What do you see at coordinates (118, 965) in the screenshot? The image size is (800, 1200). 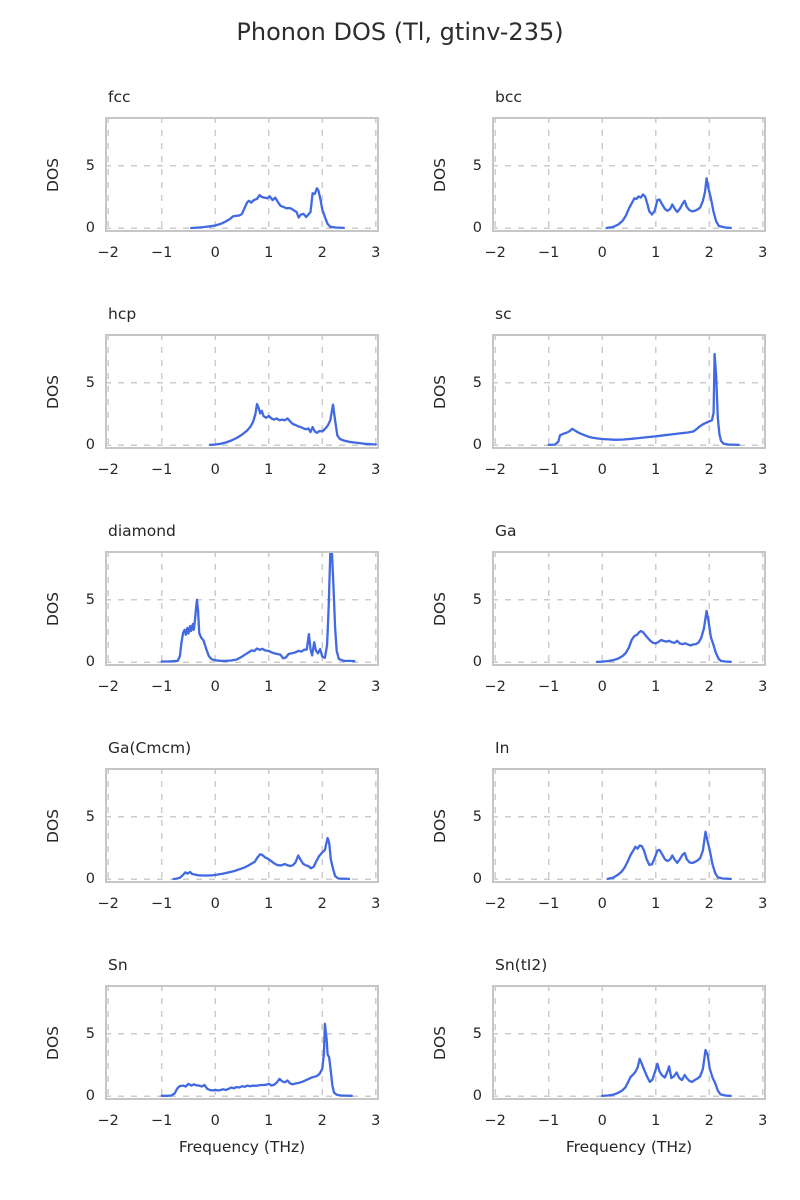 I see `subplot-title: Sn` at bounding box center [118, 965].